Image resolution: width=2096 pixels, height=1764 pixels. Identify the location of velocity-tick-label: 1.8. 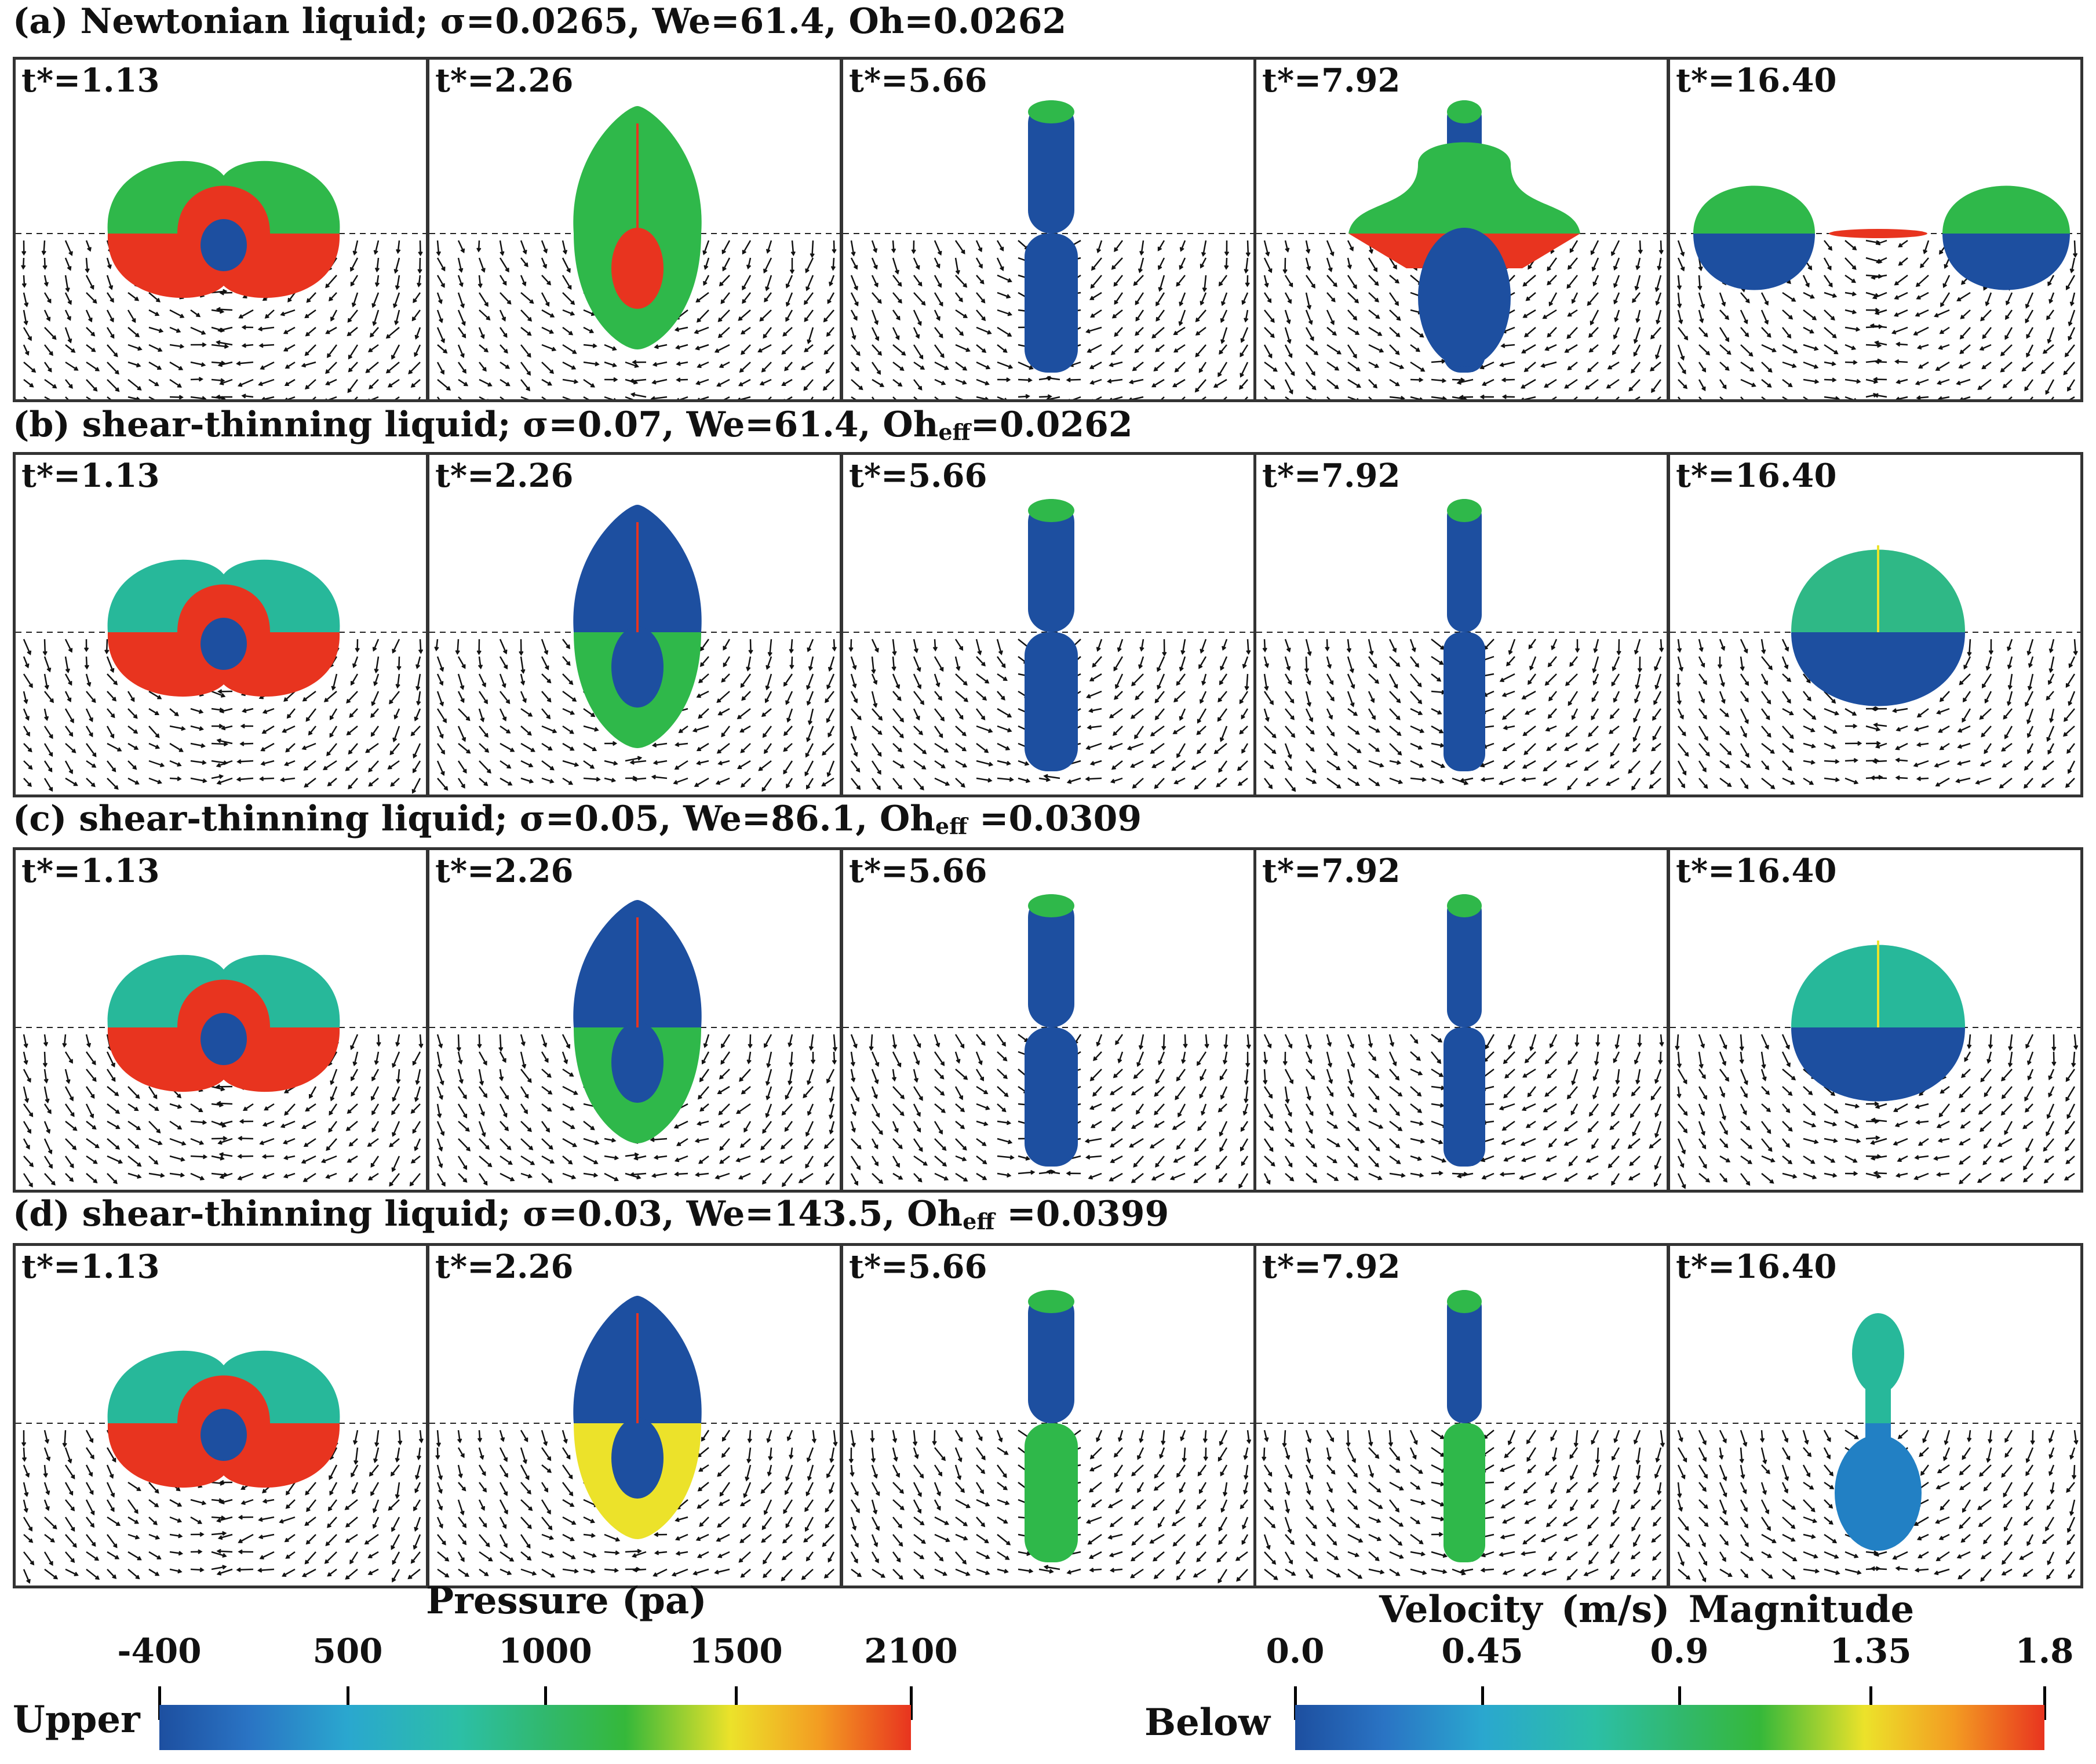
(2045, 1651).